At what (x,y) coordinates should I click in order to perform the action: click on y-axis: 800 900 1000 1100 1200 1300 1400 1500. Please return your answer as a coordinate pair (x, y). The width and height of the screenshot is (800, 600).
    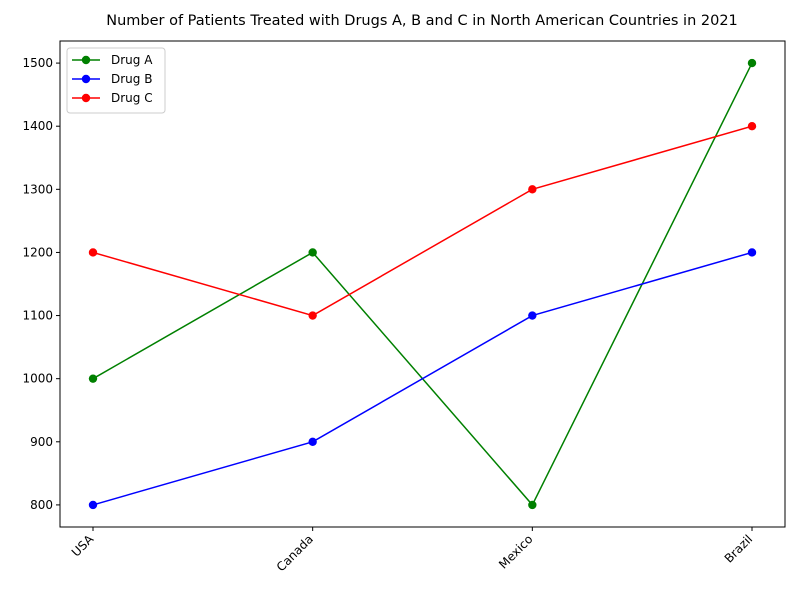
    Looking at the image, I should click on (41, 284).